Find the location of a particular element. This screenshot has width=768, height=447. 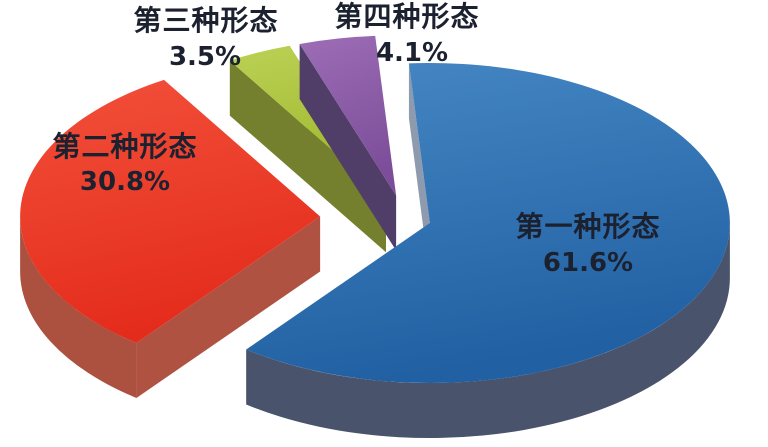

pie-slice-2-wall-start is located at coordinates (228, 307).